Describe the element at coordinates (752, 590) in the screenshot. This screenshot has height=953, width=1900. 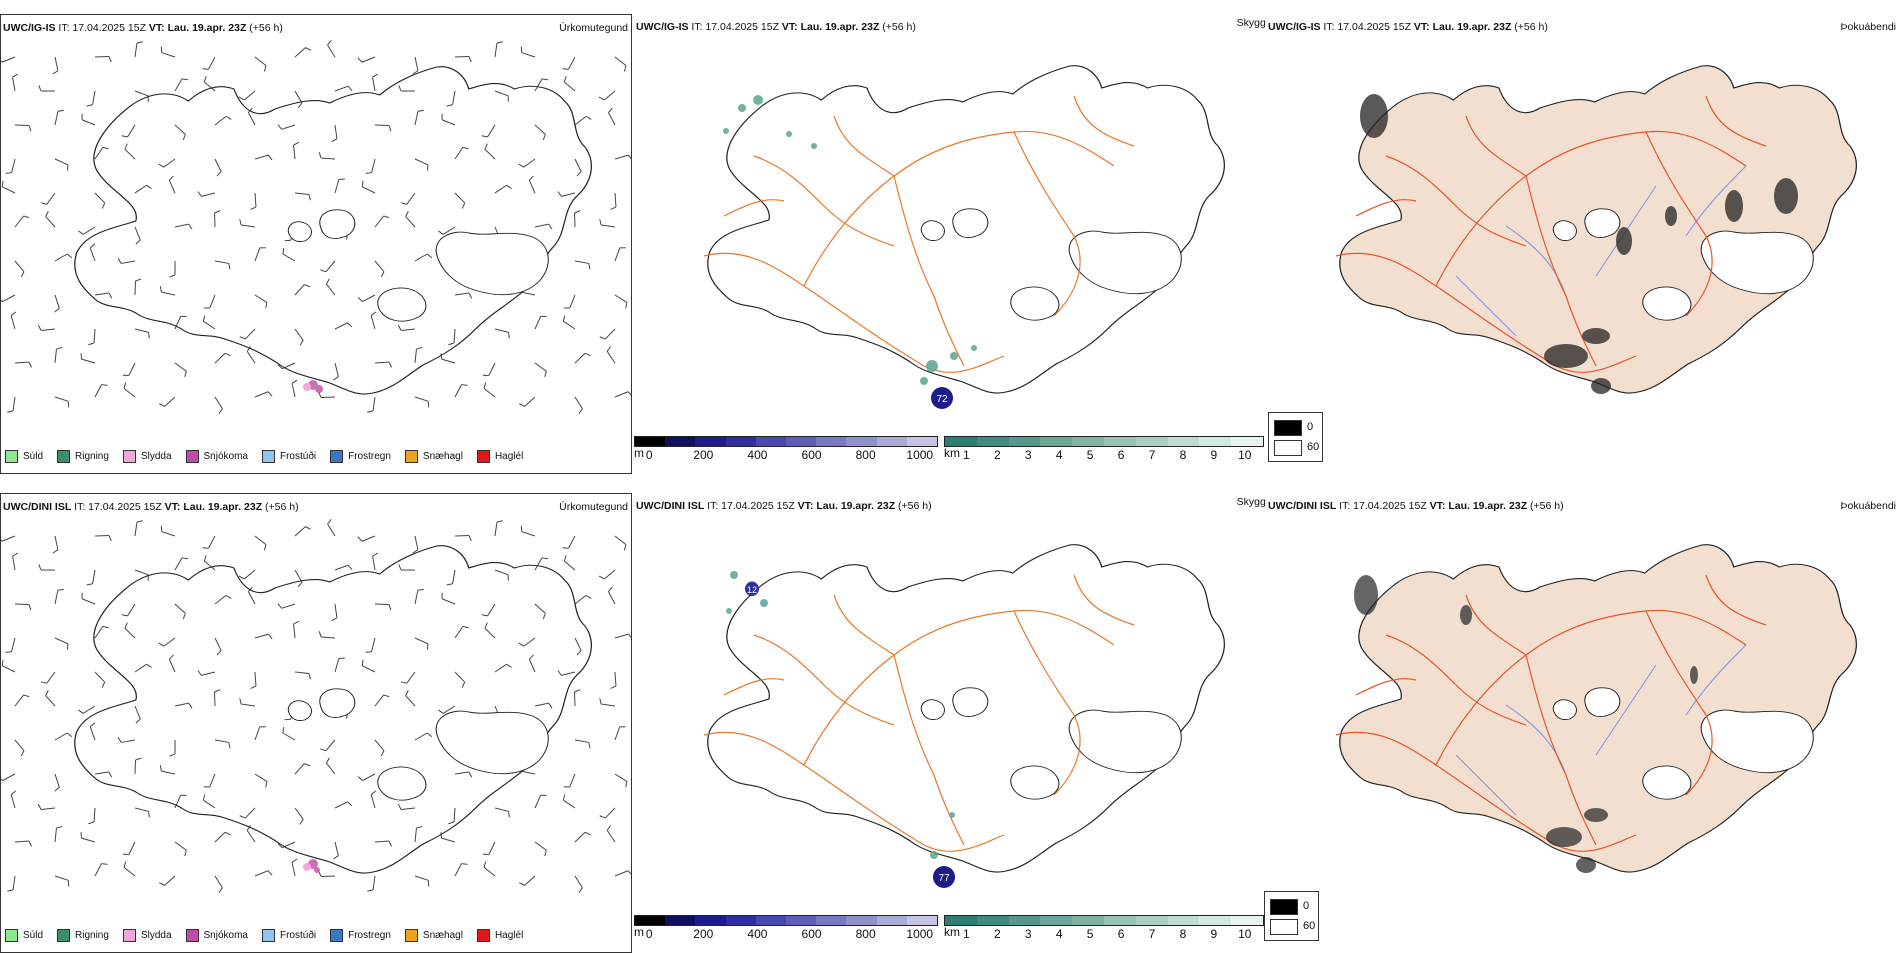
I see `visibility-label-12: 12` at that location.